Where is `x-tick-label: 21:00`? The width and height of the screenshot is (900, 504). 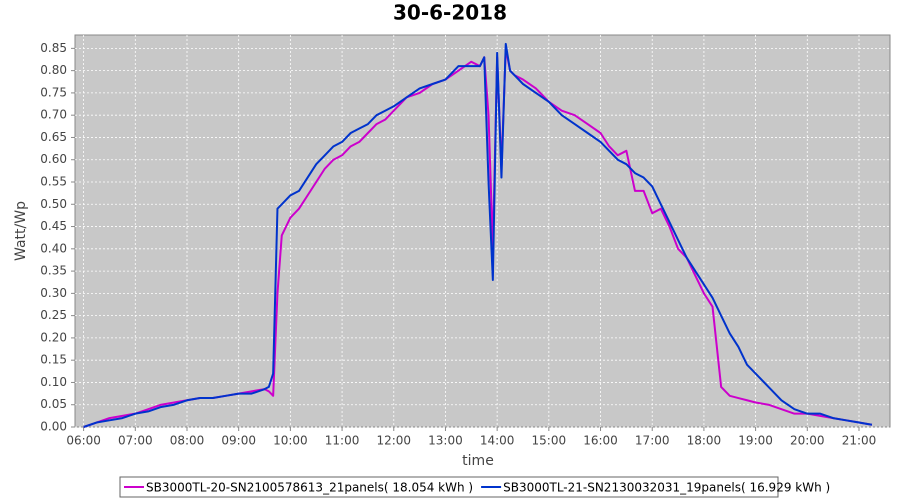
x-tick-label: 21:00 is located at coordinates (859, 441).